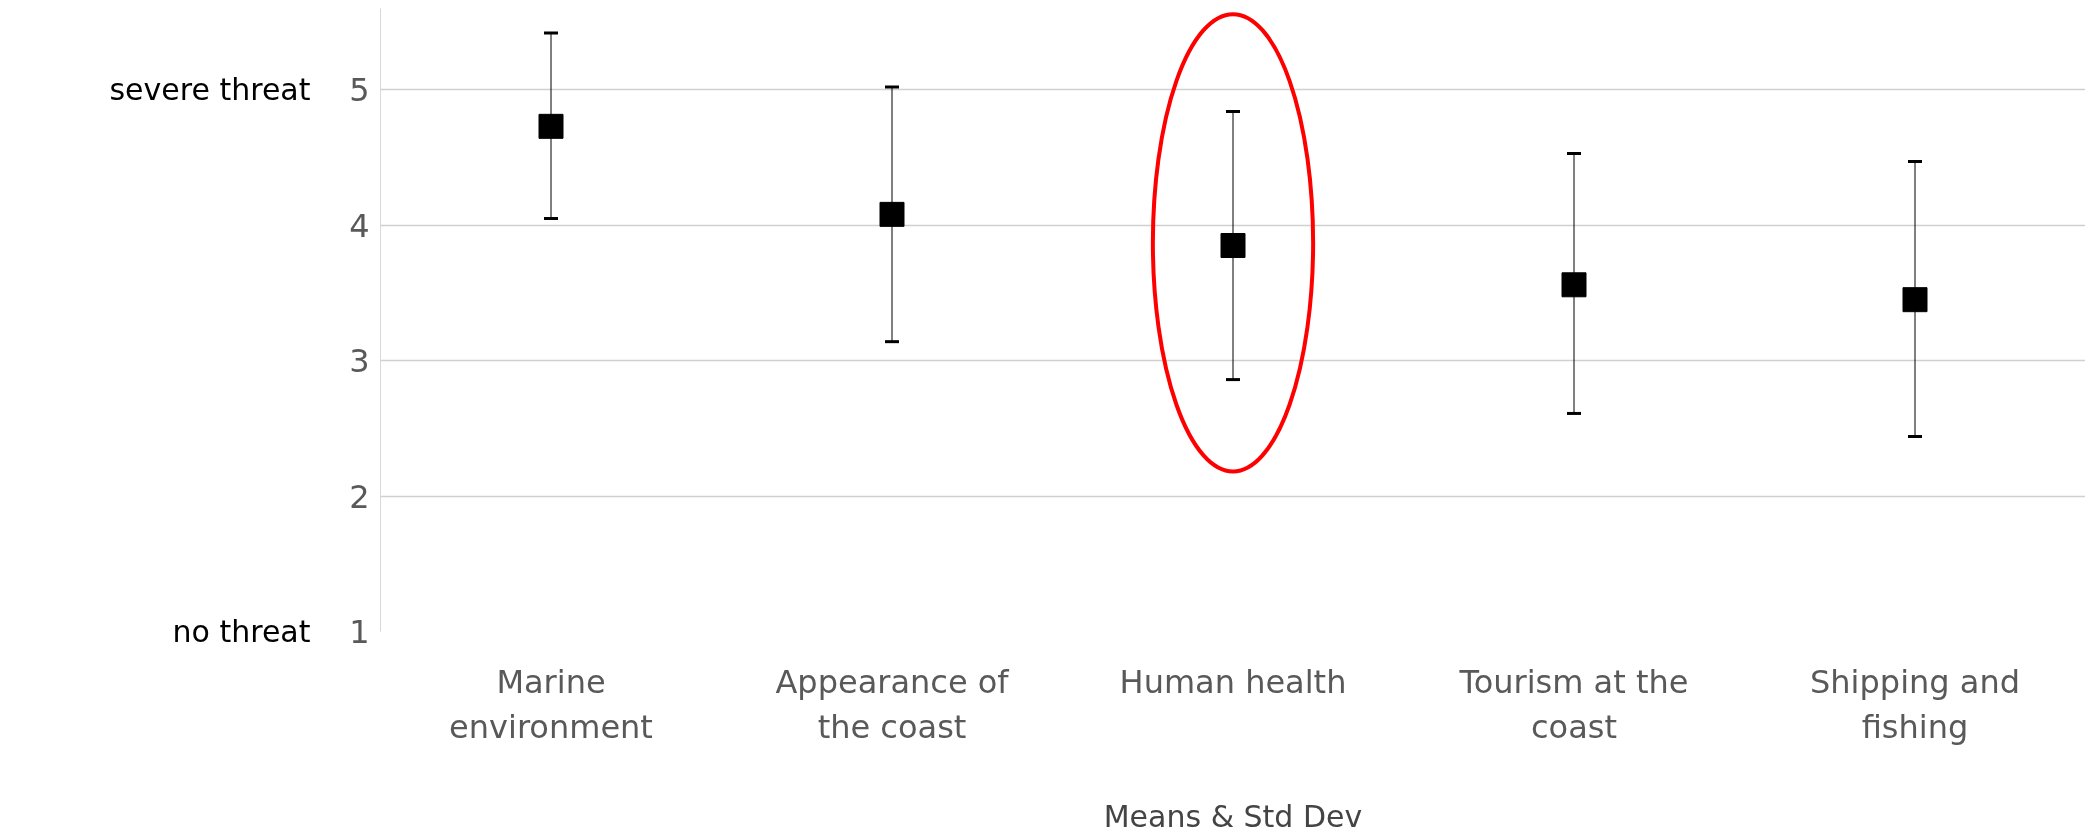 The image size is (2085, 837). What do you see at coordinates (359, 632) in the screenshot?
I see `y-tick-label: 1` at bounding box center [359, 632].